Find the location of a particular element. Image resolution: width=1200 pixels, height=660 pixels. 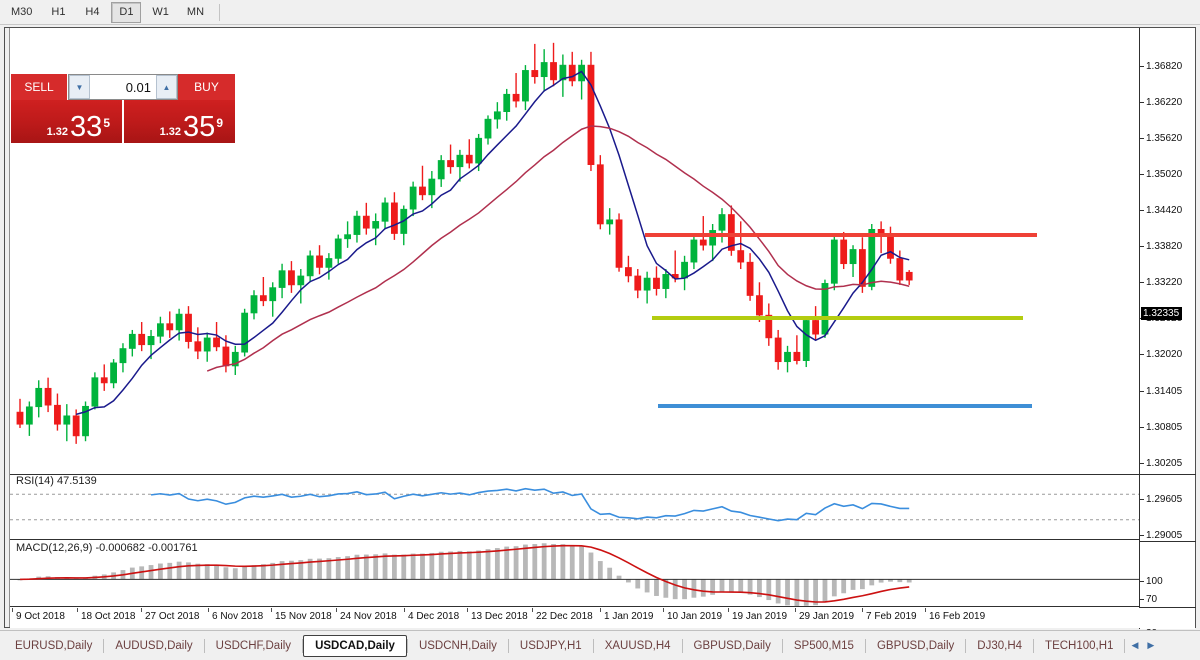

time-scale-label: 13 Dec 2018 is located at coordinates (499, 616).